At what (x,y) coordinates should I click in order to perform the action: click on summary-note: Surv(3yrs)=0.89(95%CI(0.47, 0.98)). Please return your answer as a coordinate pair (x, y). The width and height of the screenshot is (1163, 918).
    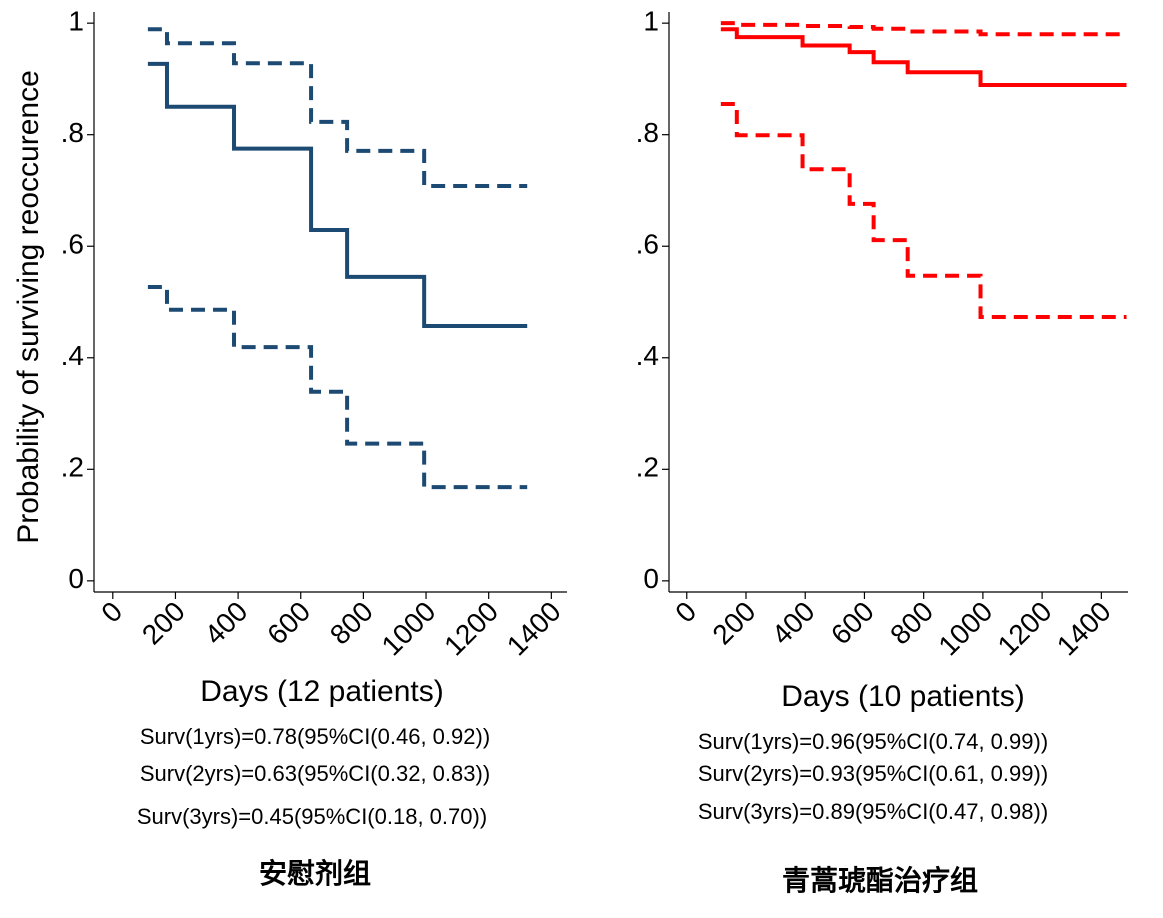
    Looking at the image, I should click on (873, 811).